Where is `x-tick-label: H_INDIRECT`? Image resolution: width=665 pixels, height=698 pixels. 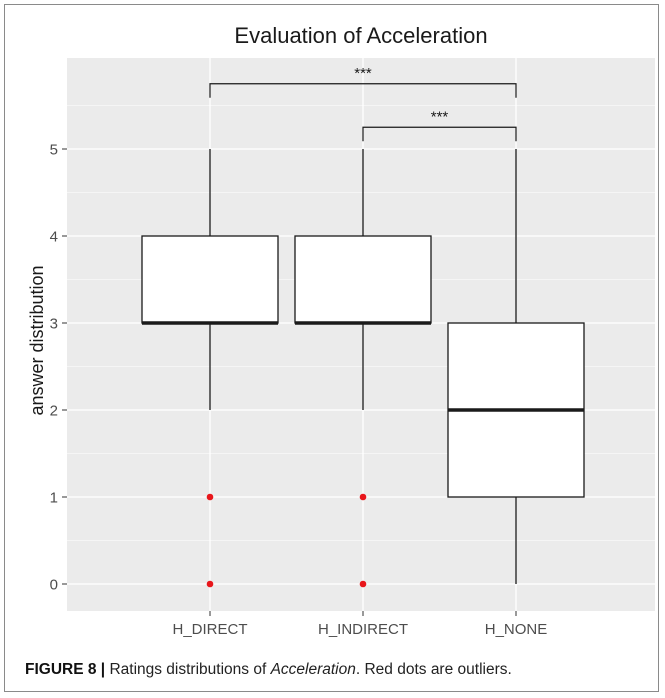
x-tick-label: H_INDIRECT is located at coordinates (363, 629).